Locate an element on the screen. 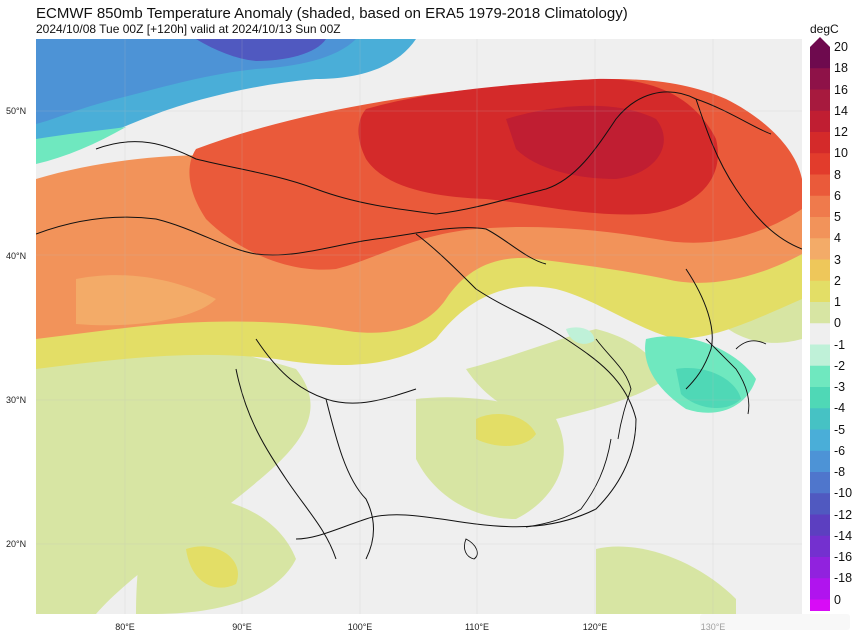  colorbar-tick-label: 12 is located at coordinates (841, 132).